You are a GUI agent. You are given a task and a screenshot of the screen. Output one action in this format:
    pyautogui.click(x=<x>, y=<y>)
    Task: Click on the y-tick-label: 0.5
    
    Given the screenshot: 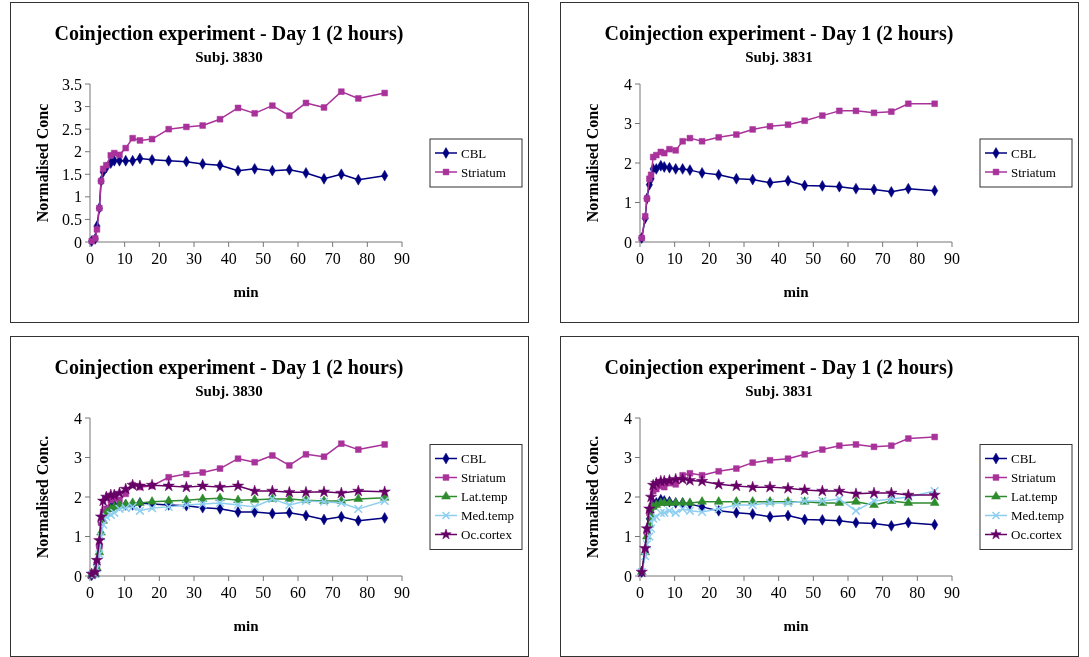 What is the action you would take?
    pyautogui.click(x=72, y=220)
    